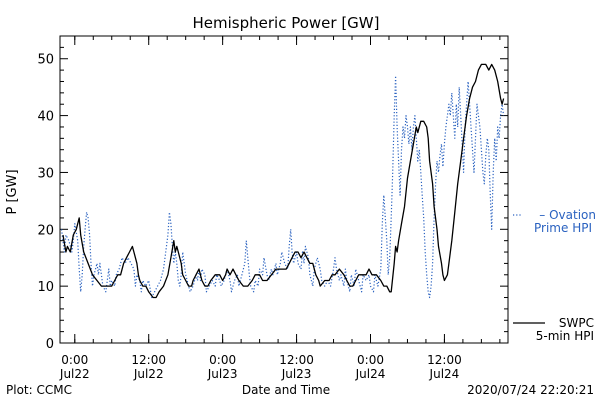  Describe the element at coordinates (567, 215) in the screenshot. I see `legend-ovation-label-1: – Ovation` at that location.